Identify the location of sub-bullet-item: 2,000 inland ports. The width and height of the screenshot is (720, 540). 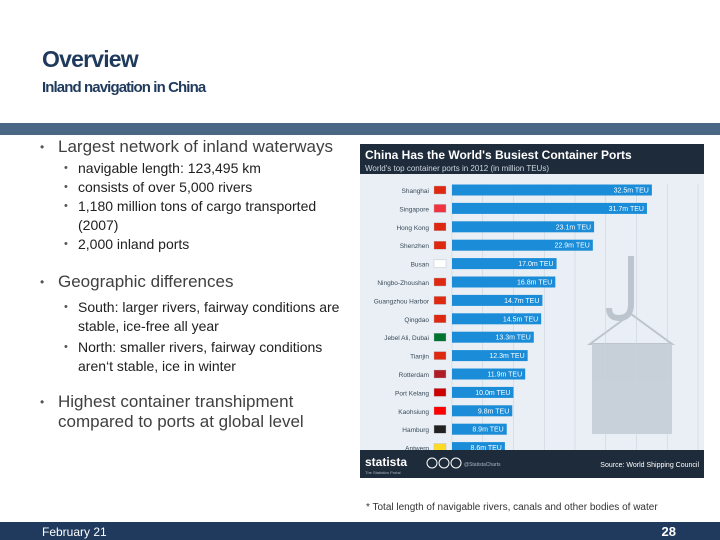
(197, 244).